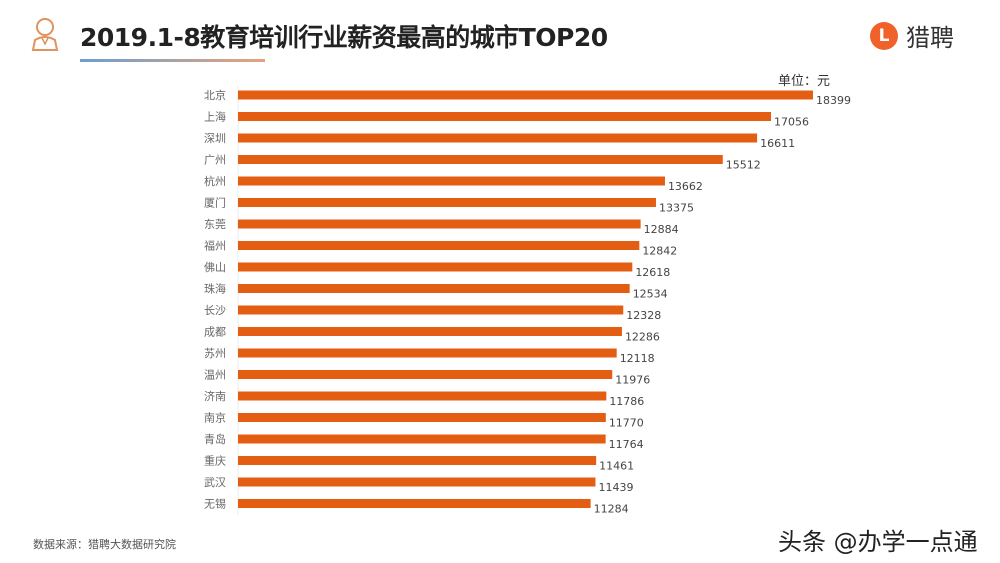  What do you see at coordinates (626, 423) in the screenshot?
I see `value-label: 11770` at bounding box center [626, 423].